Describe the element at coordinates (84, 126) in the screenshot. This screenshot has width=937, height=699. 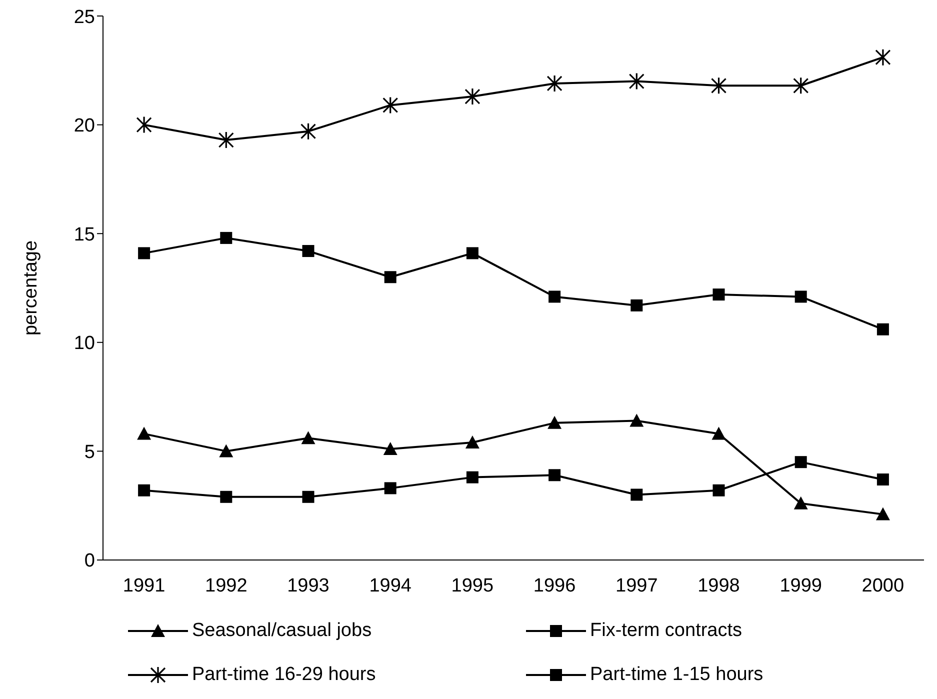
I see `y-tick-label: 20` at that location.